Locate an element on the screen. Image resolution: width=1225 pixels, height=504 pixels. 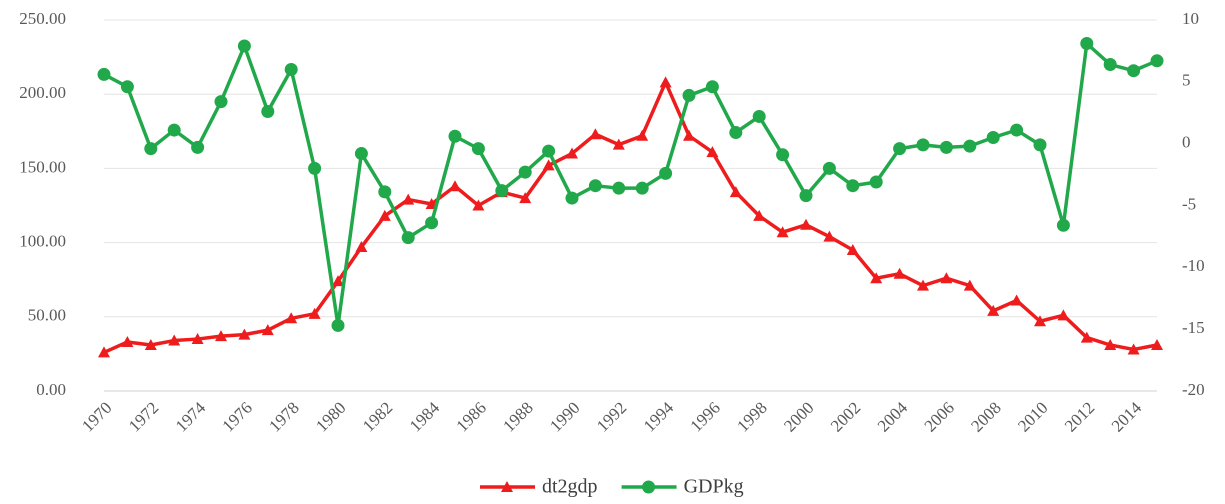
x-tick-label: 2012 is located at coordinates (1079, 416).